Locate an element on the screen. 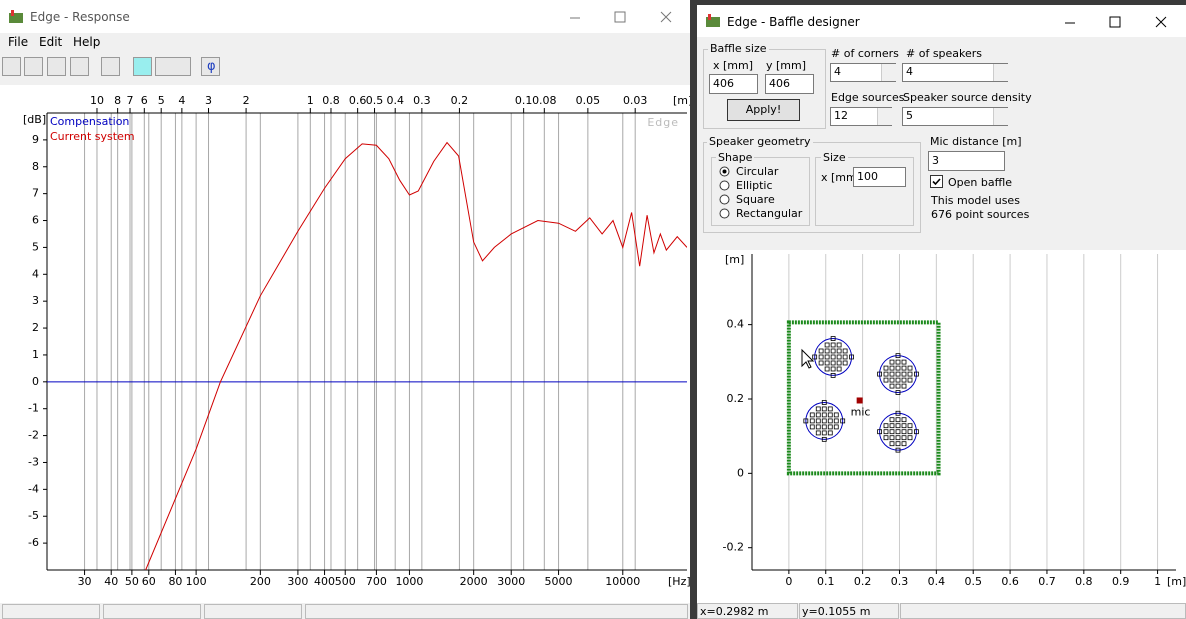 The image size is (1186, 619). x-tick-label: 200 is located at coordinates (260, 581).